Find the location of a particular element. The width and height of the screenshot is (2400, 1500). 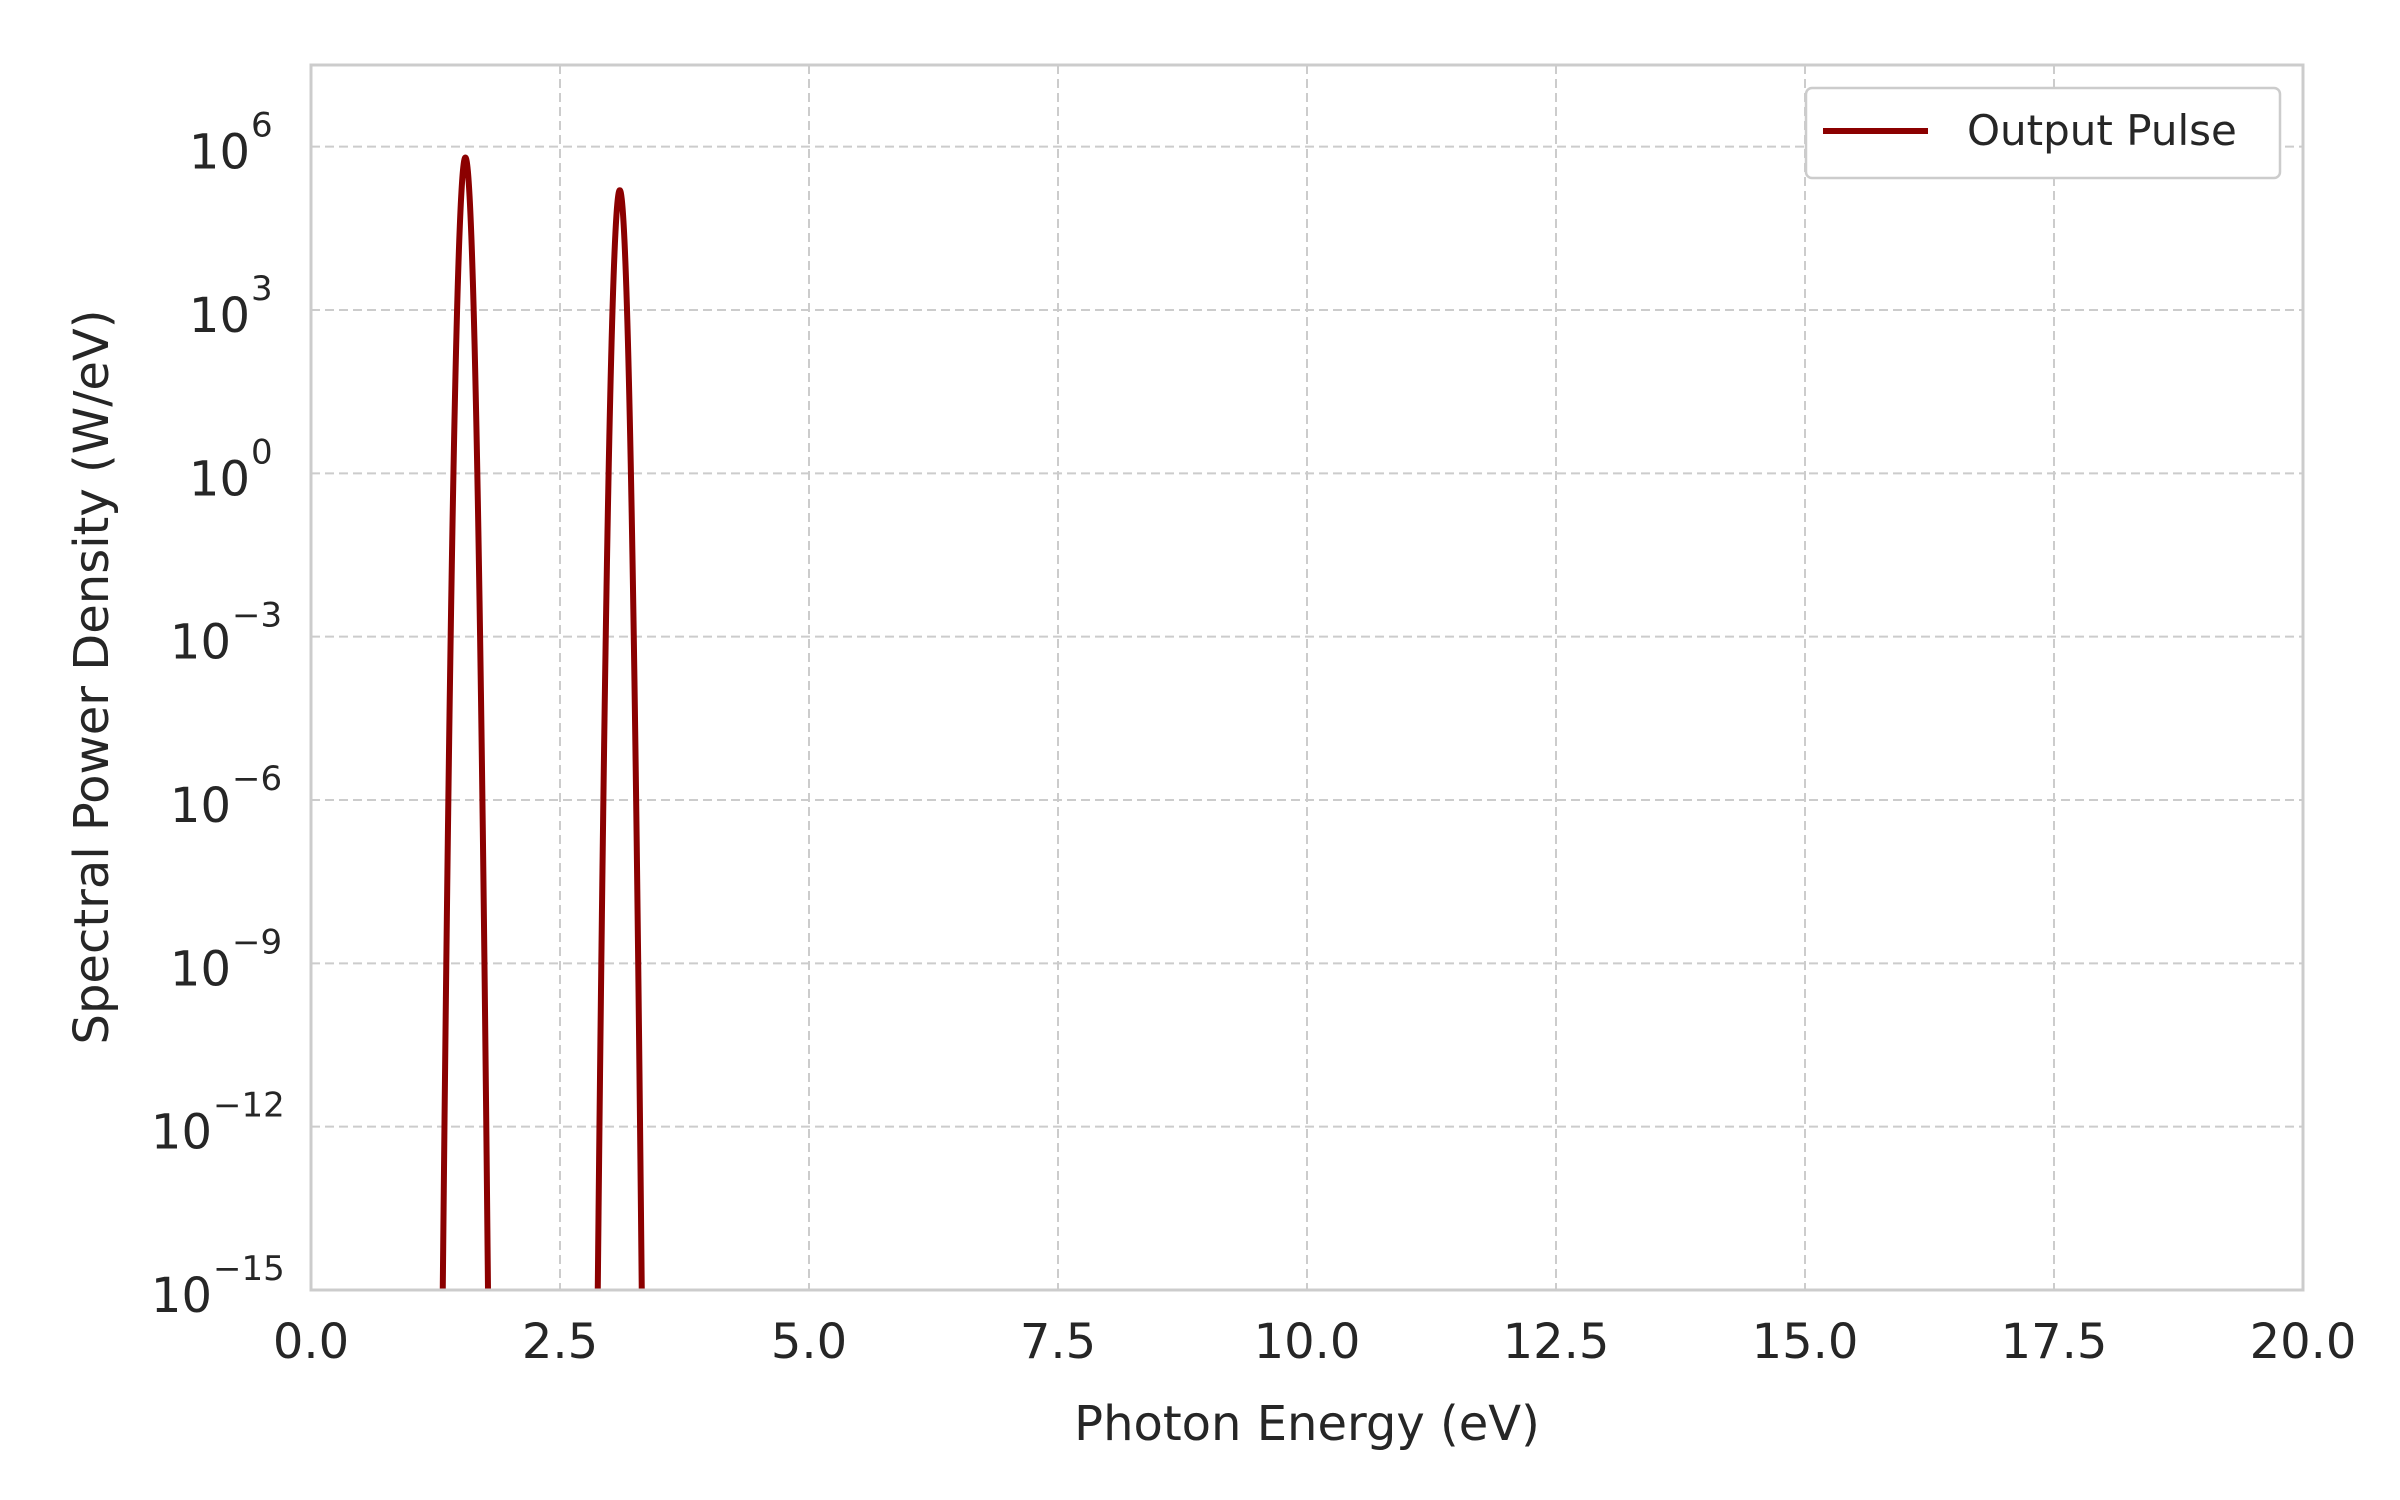

y-tick-label: 10 6 is located at coordinates (231, 143).